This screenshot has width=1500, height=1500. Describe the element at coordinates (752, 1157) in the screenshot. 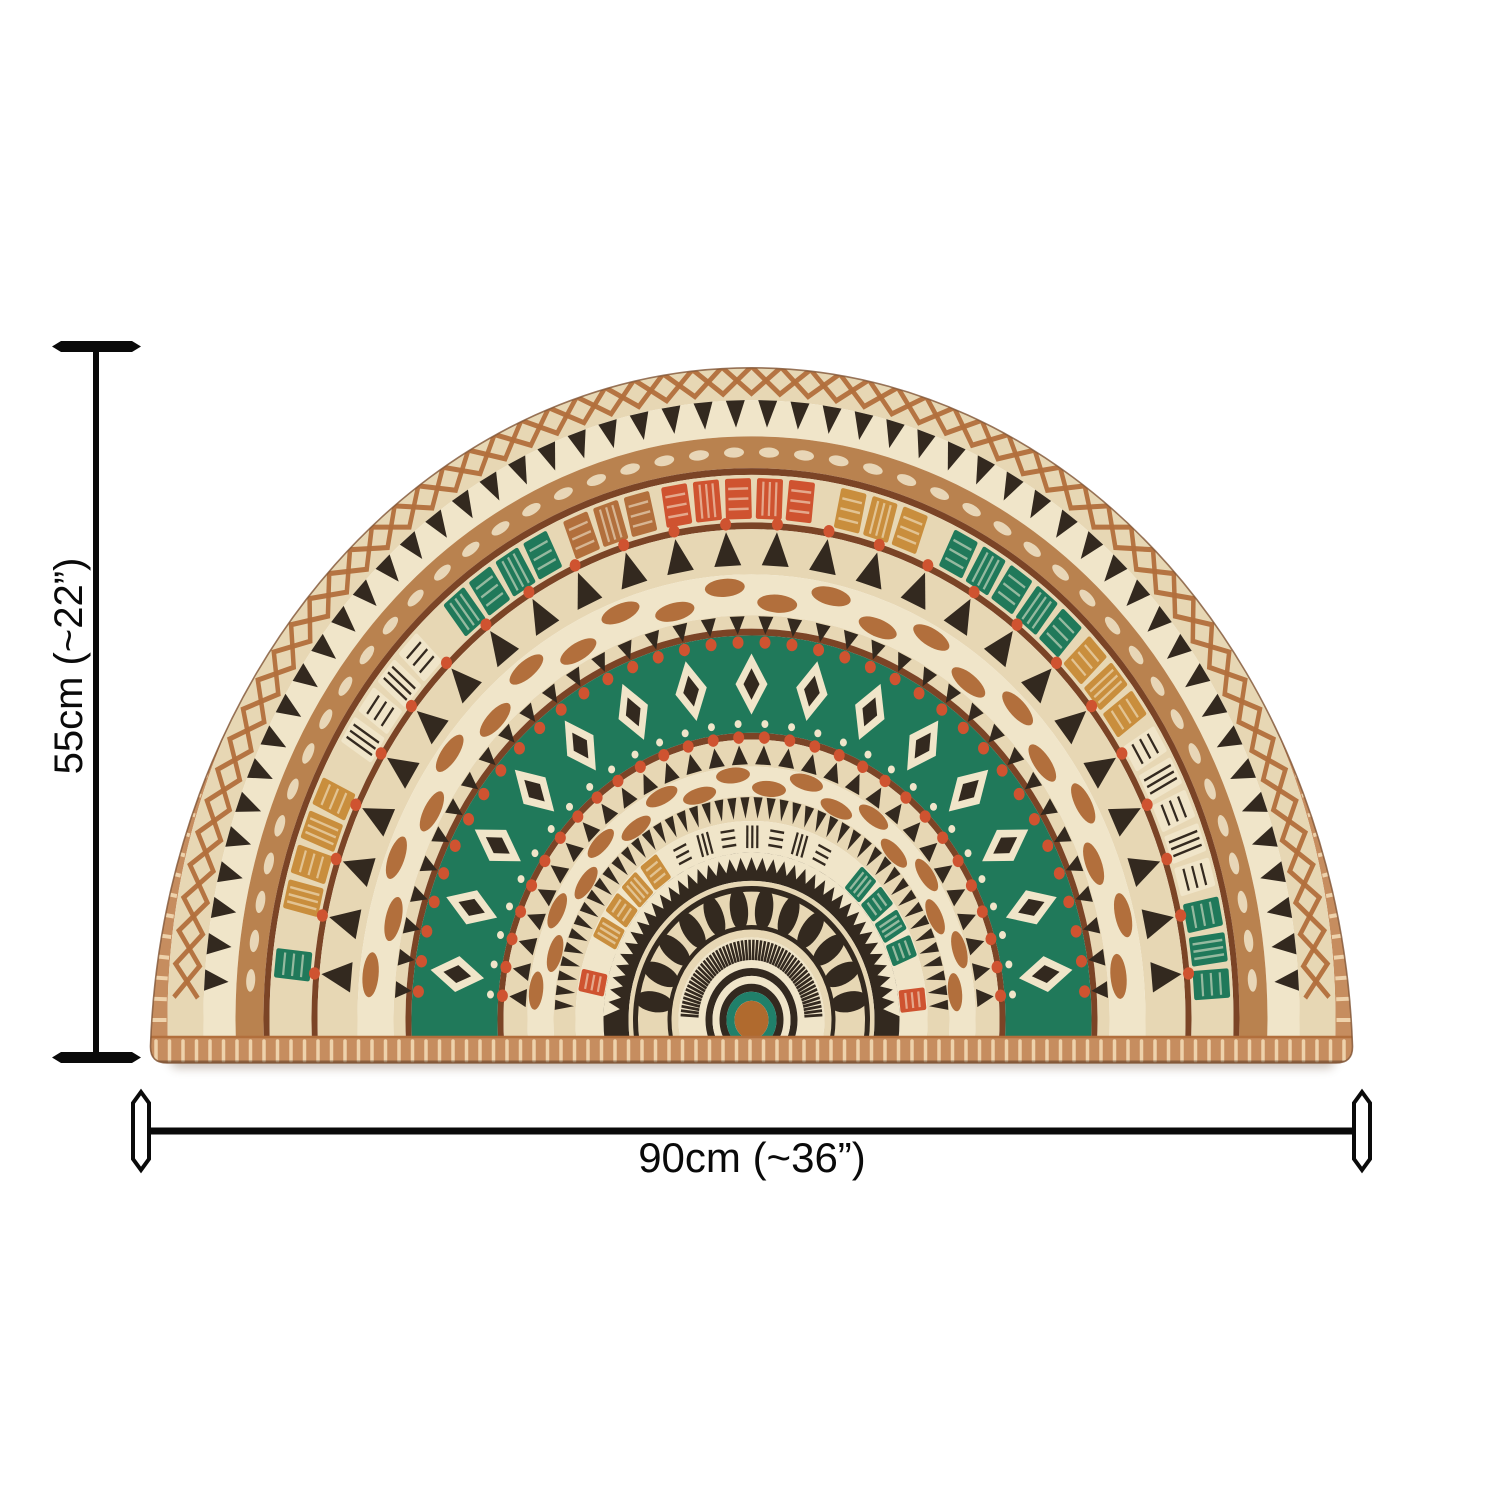

I see `width-dimension-label: 90cm (~36”)` at that location.